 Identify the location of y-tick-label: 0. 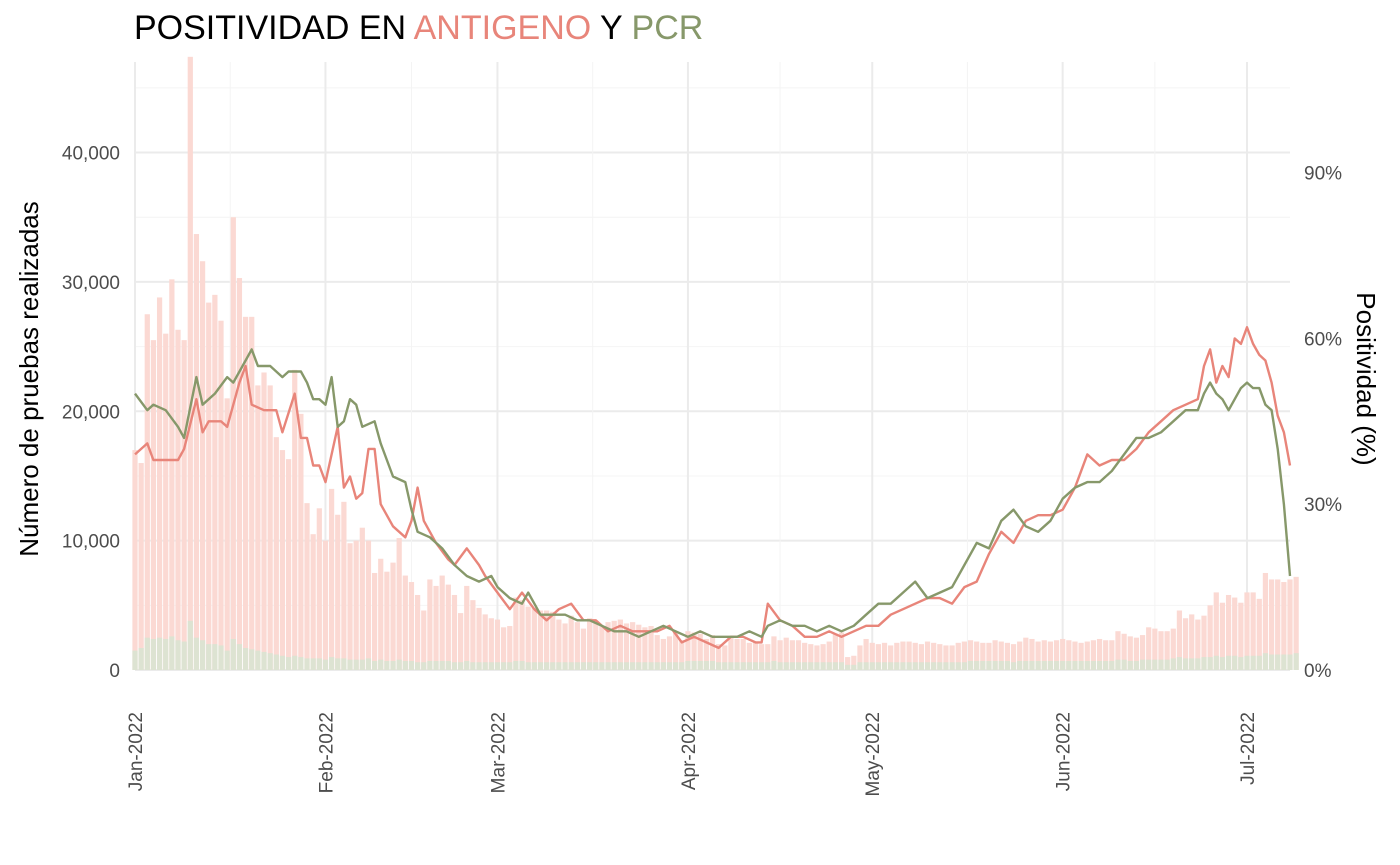
(114, 671).